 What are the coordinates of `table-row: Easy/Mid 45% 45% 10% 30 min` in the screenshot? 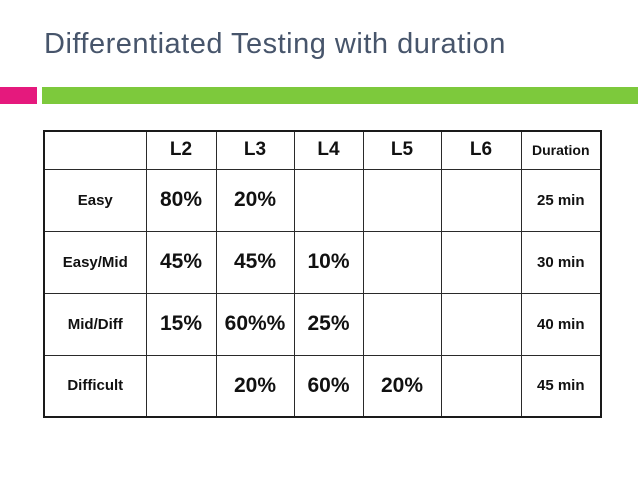 It's located at (322, 262).